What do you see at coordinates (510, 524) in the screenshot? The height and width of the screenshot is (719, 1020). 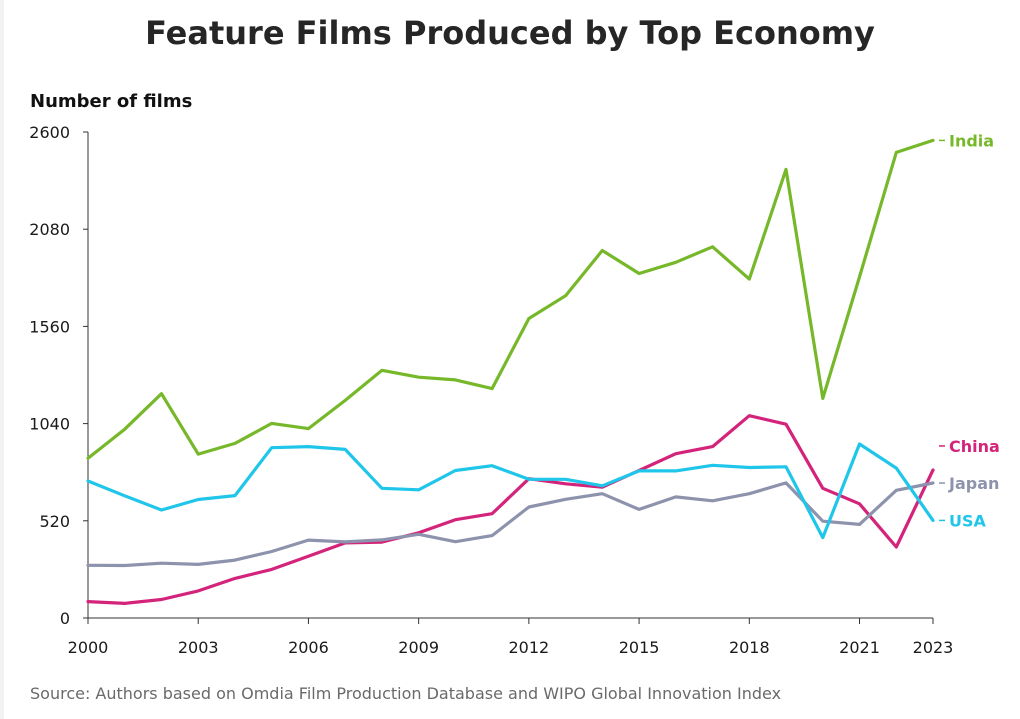 I see `series-line-japan` at bounding box center [510, 524].